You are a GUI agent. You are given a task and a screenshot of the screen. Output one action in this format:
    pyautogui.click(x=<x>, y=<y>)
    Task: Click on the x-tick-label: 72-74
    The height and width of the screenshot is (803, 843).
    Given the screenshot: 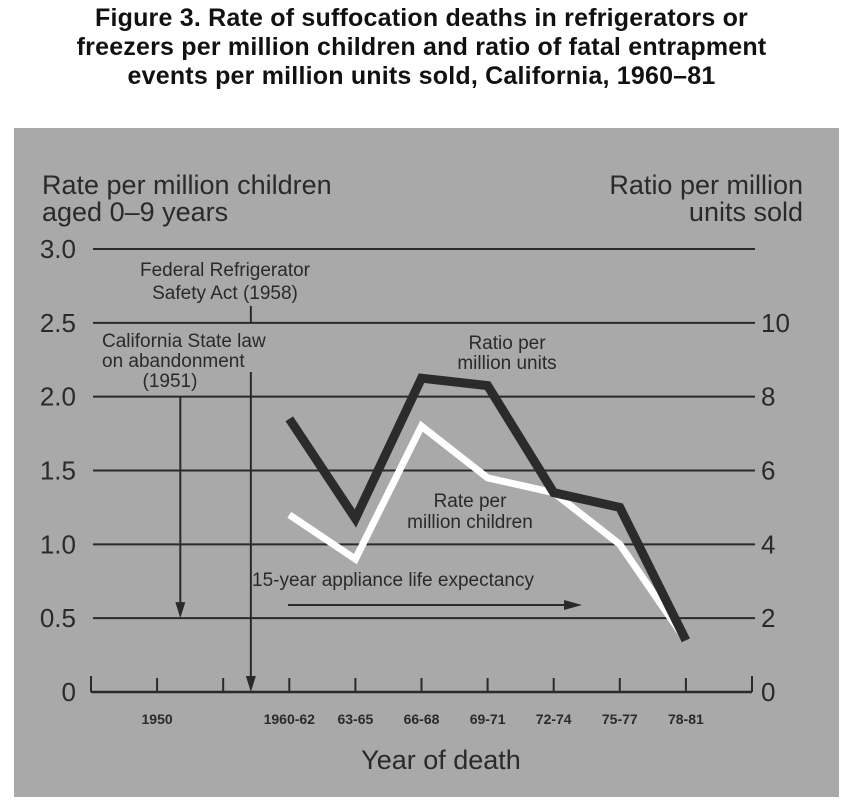 What is the action you would take?
    pyautogui.click(x=554, y=719)
    